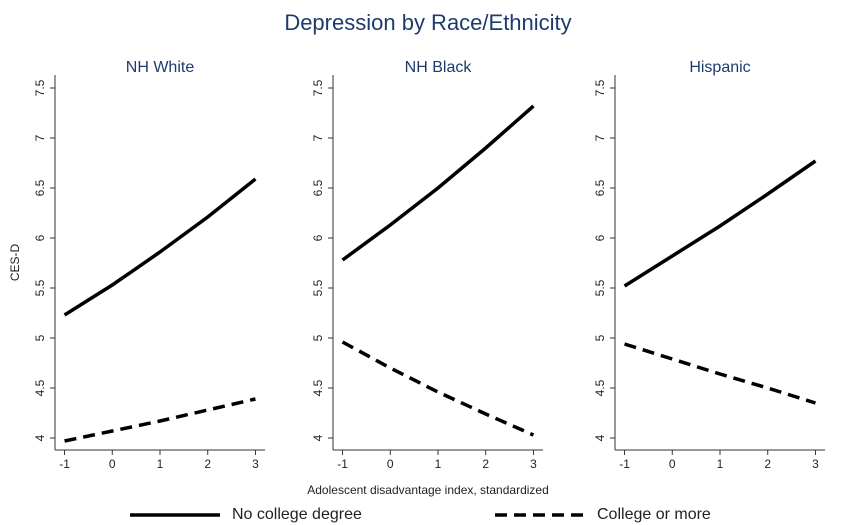 This screenshot has height=525, width=856. What do you see at coordinates (160, 67) in the screenshot?
I see `panel-title: NH White` at bounding box center [160, 67].